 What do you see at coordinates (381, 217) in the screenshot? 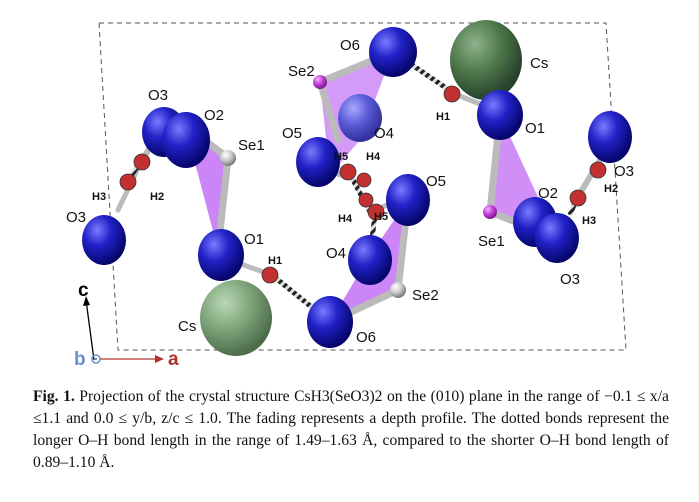
I see `label-h5-bottom: H5` at bounding box center [381, 217].